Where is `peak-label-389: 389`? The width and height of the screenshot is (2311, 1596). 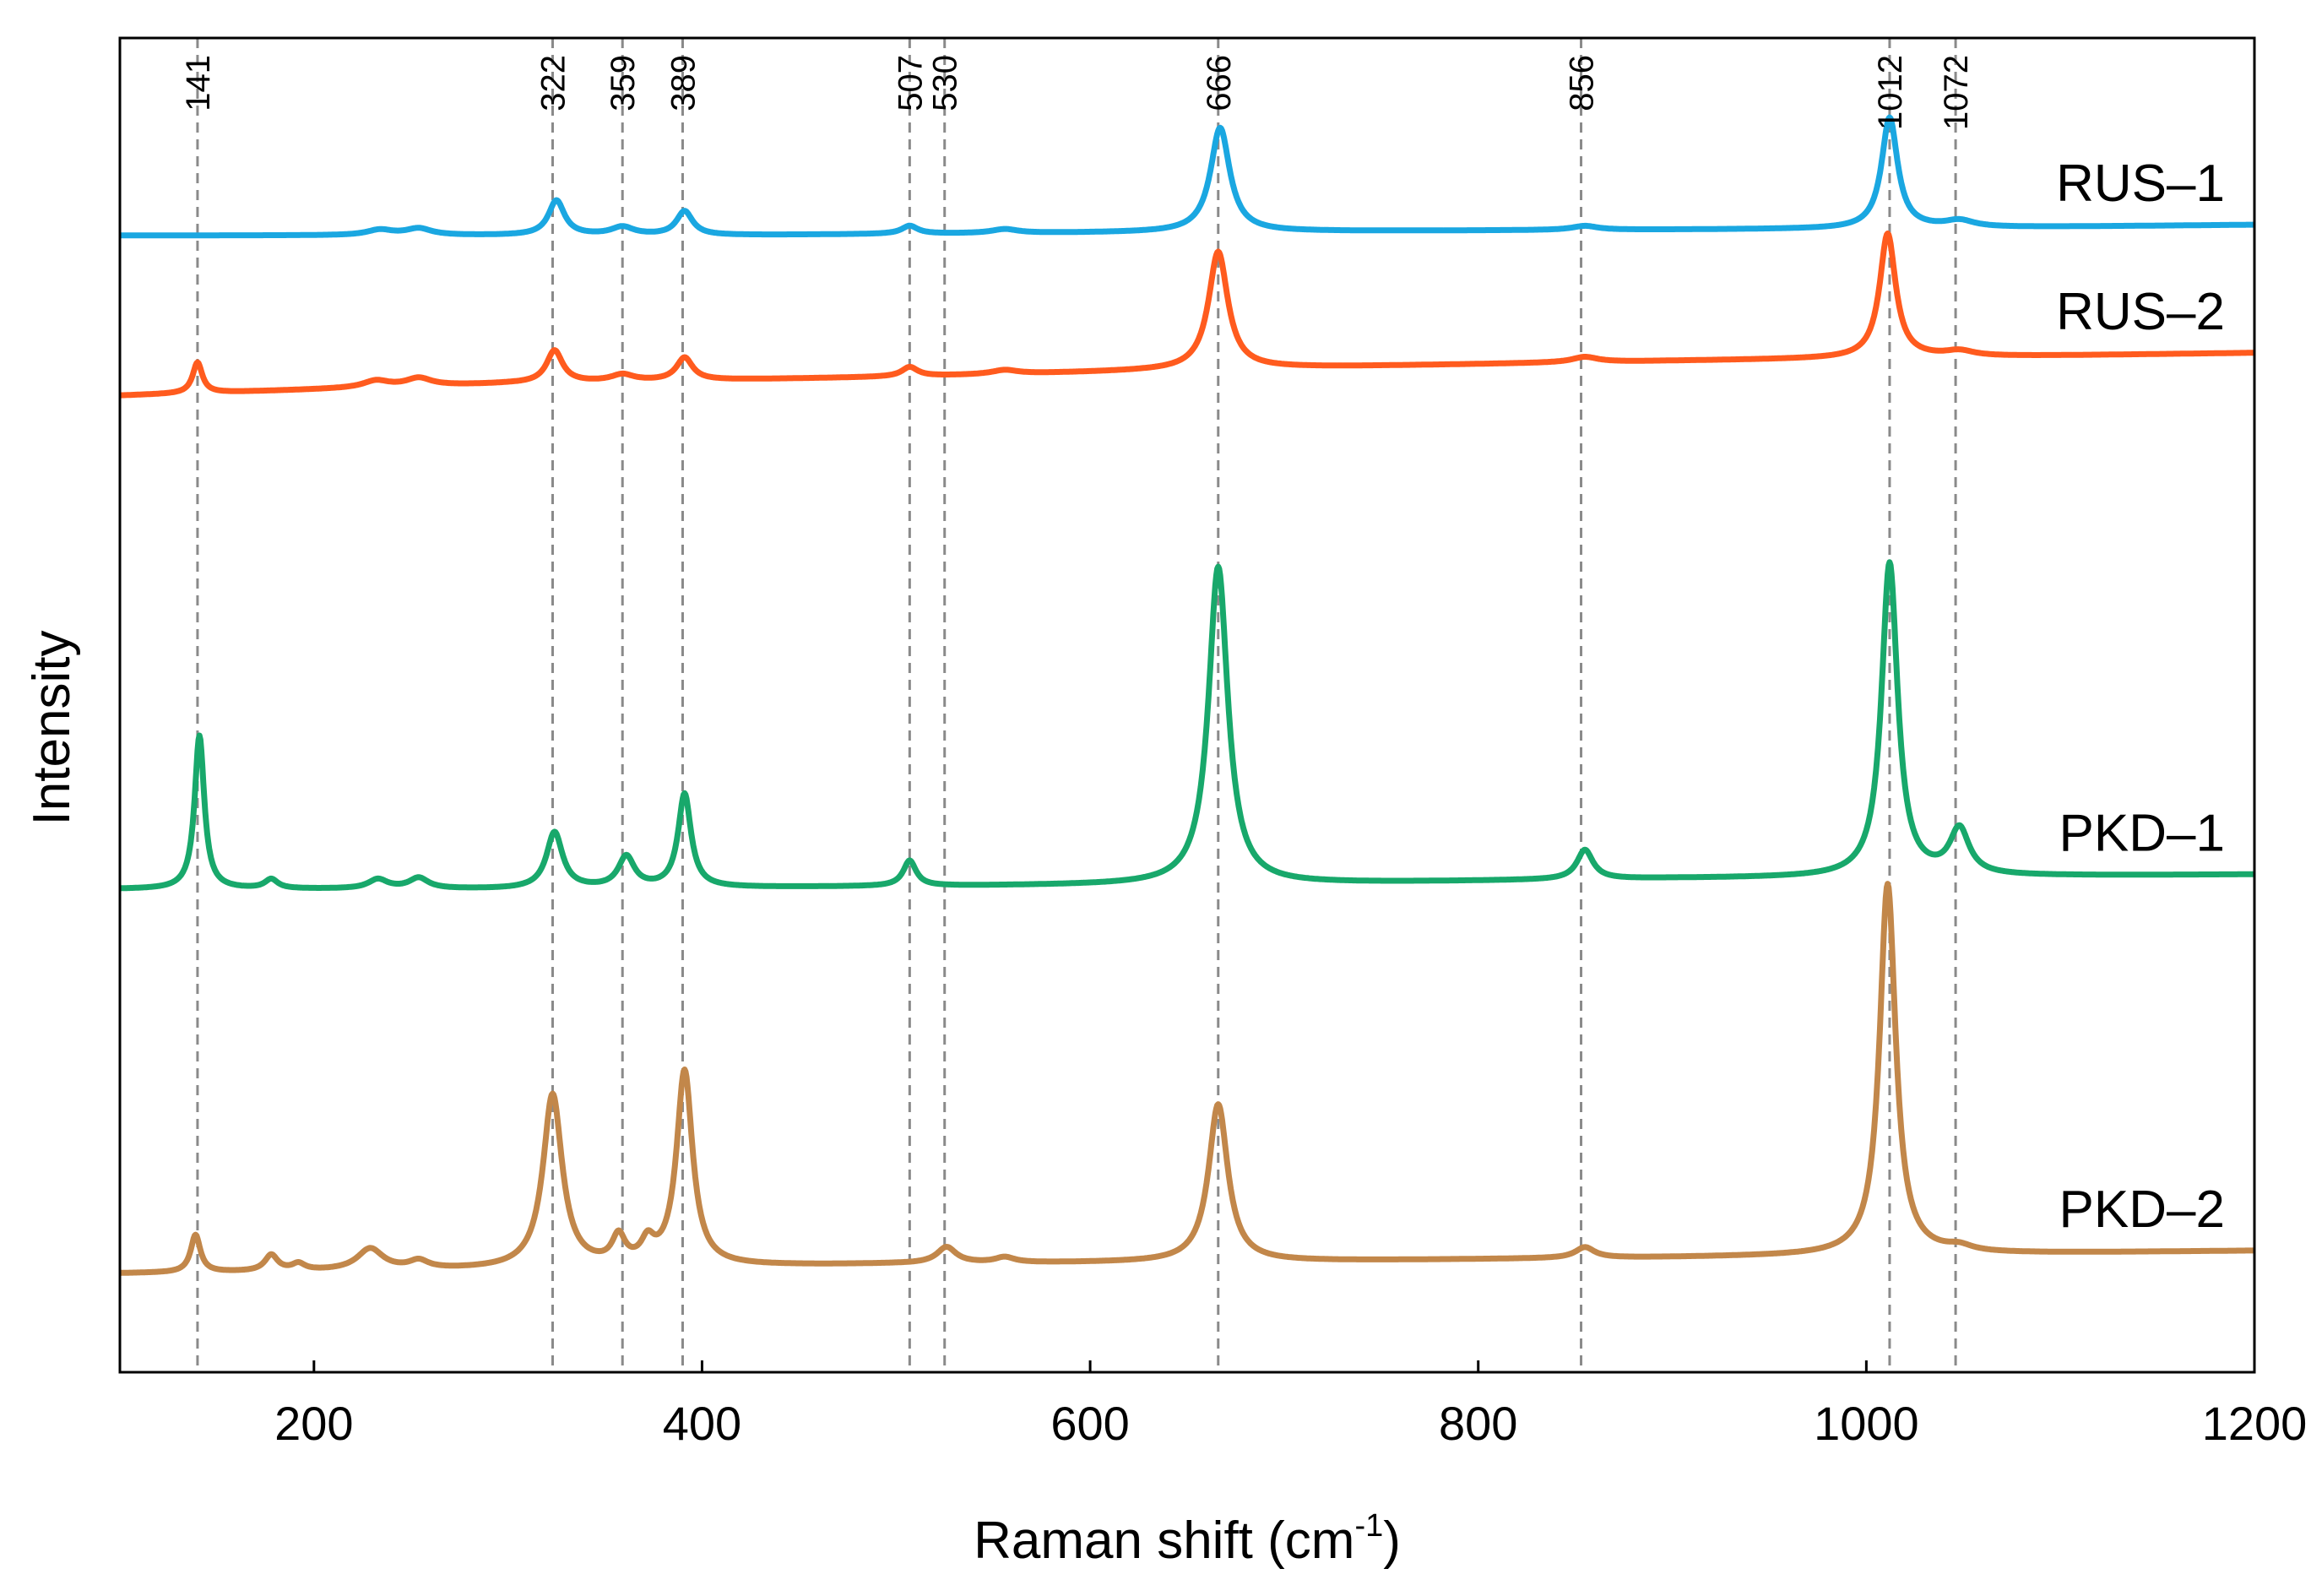 peak-label-389: 389 is located at coordinates (683, 83).